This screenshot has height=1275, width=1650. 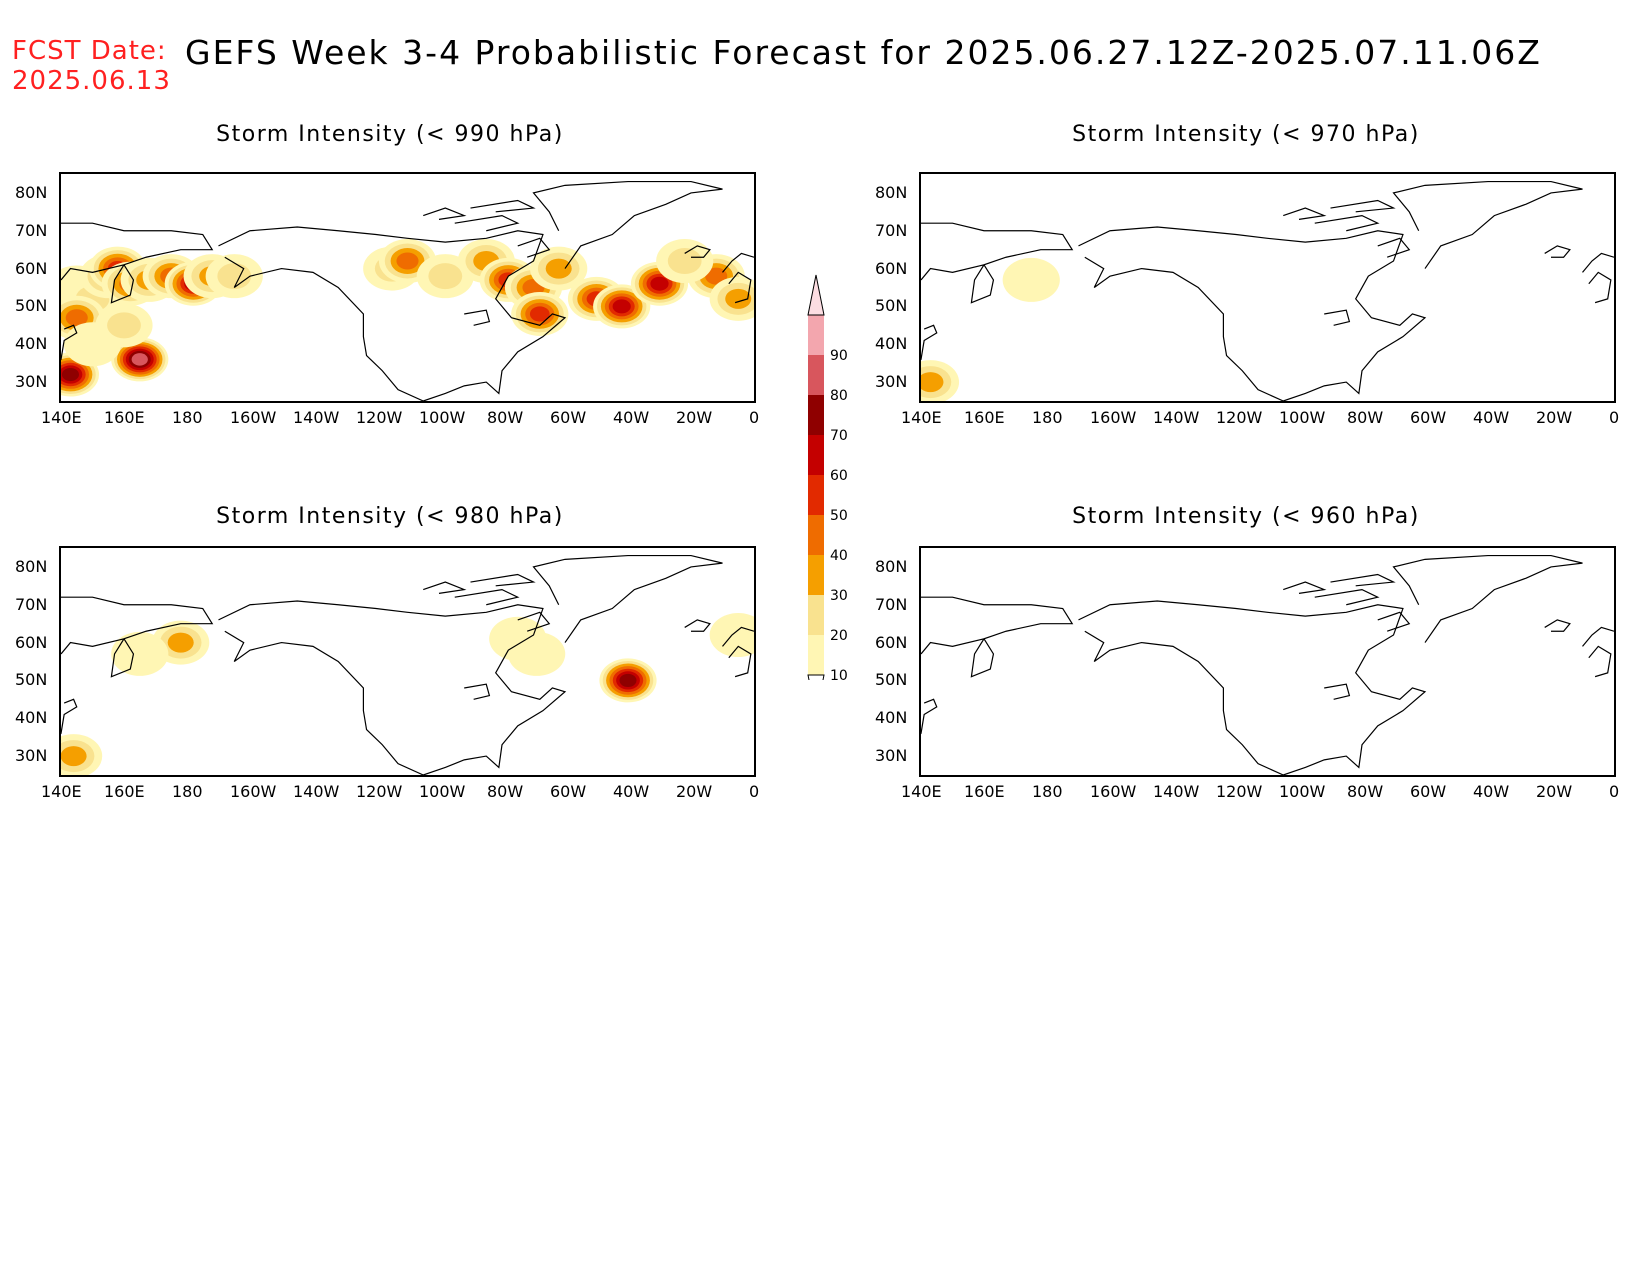 What do you see at coordinates (816, 695) in the screenshot?
I see `colorbar-bottom-arrow` at bounding box center [816, 695].